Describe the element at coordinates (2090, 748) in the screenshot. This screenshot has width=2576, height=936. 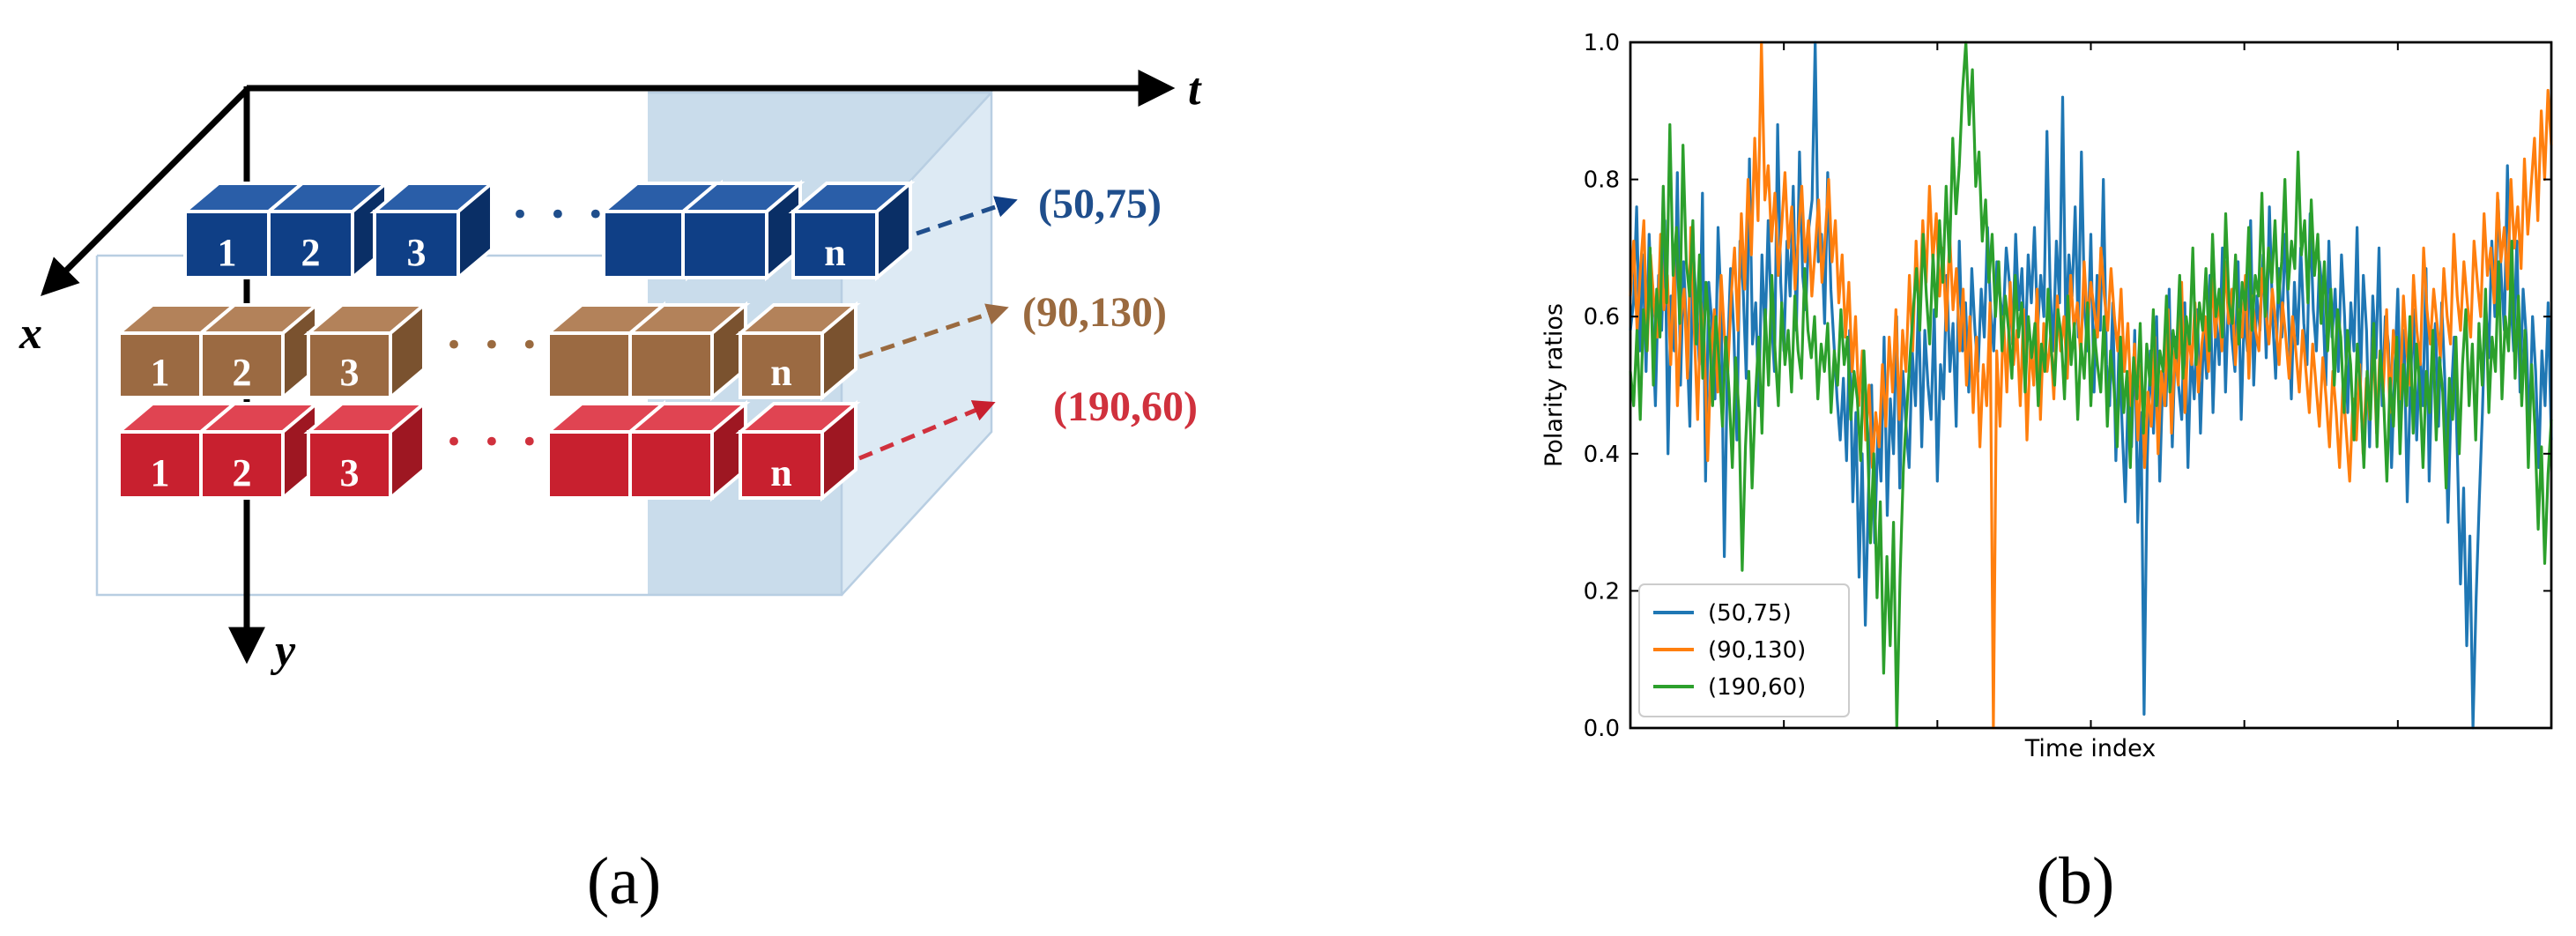
I see `x-axis-label: Time index` at that location.